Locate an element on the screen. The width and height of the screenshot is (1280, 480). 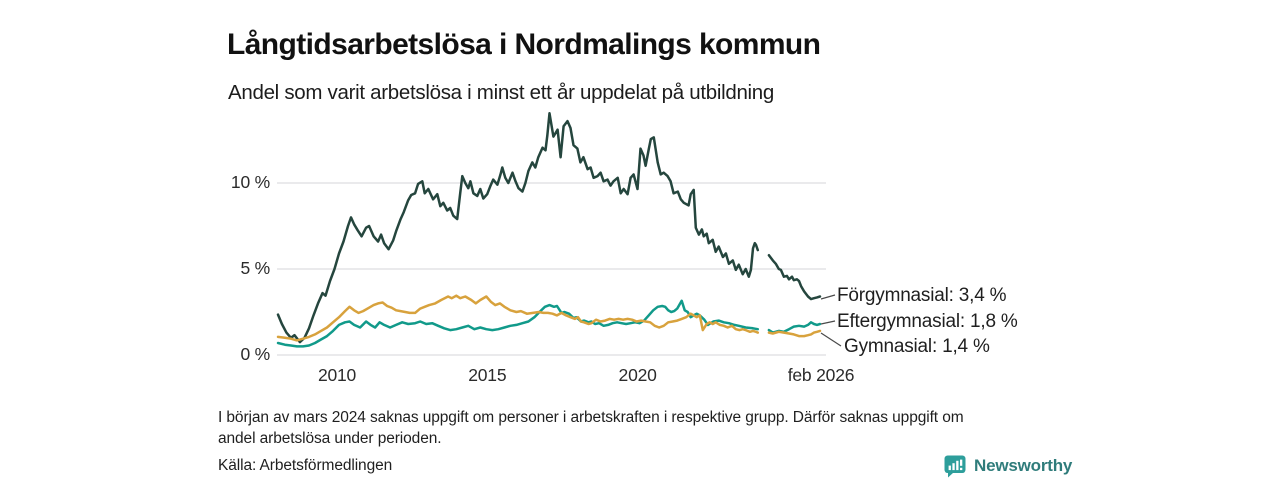
x-axis-tick-label: 2020 is located at coordinates (637, 375).